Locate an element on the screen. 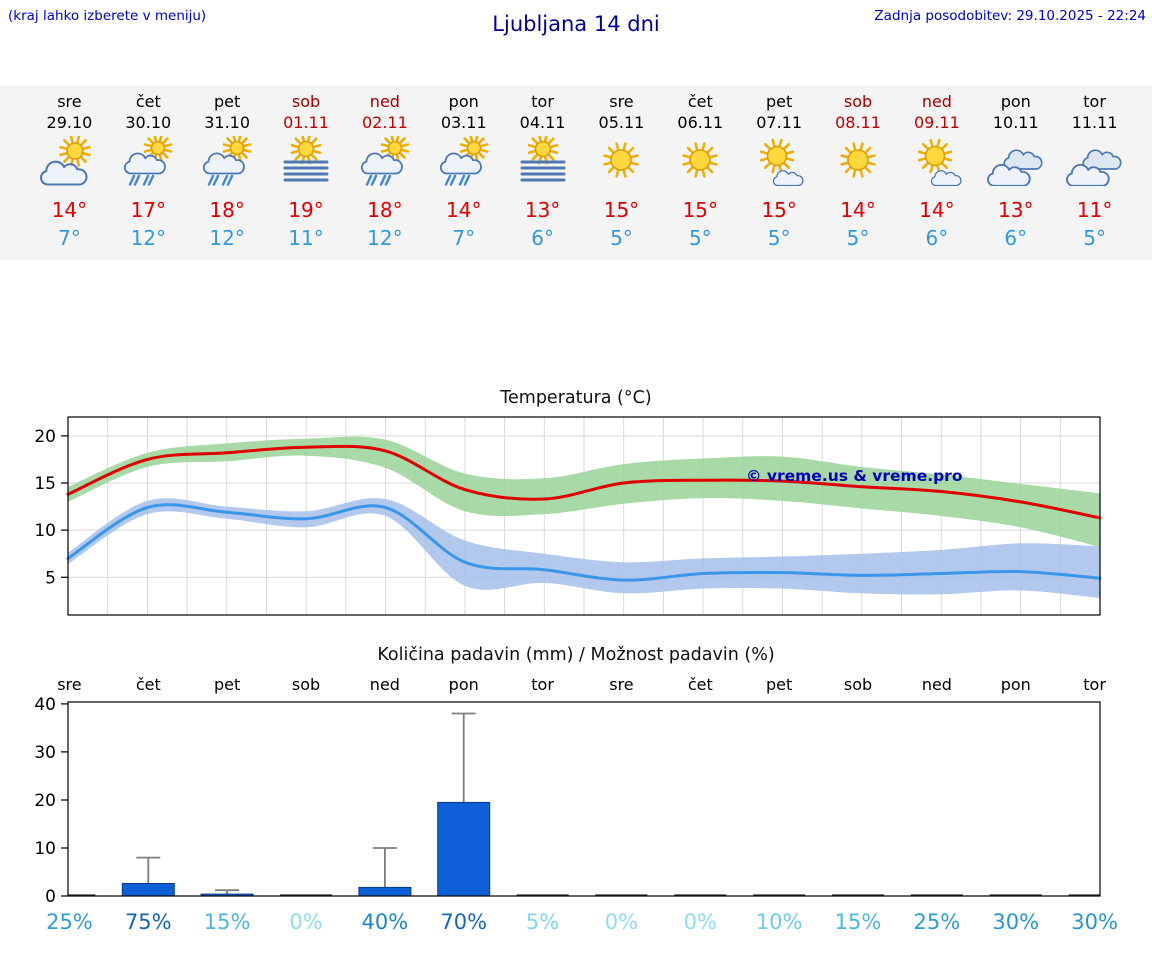  precip-probability: 30% is located at coordinates (1016, 922).